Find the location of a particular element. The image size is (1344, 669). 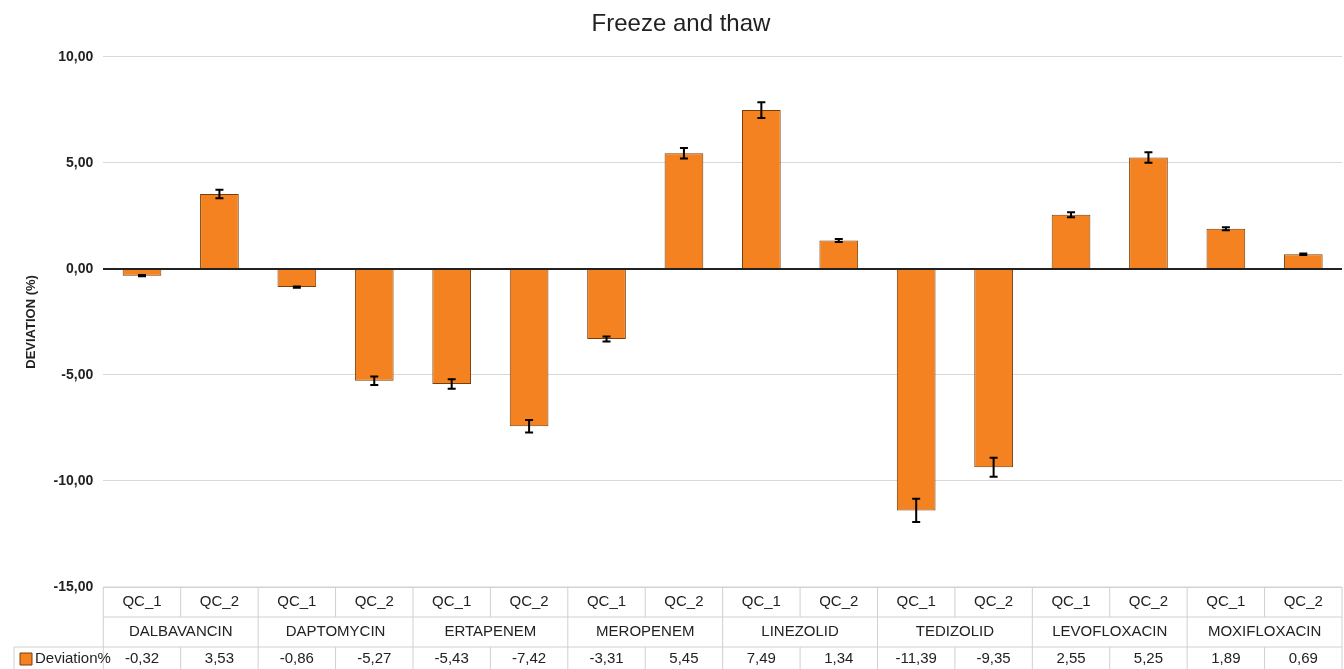

data-label: 3,53 is located at coordinates (219, 658).